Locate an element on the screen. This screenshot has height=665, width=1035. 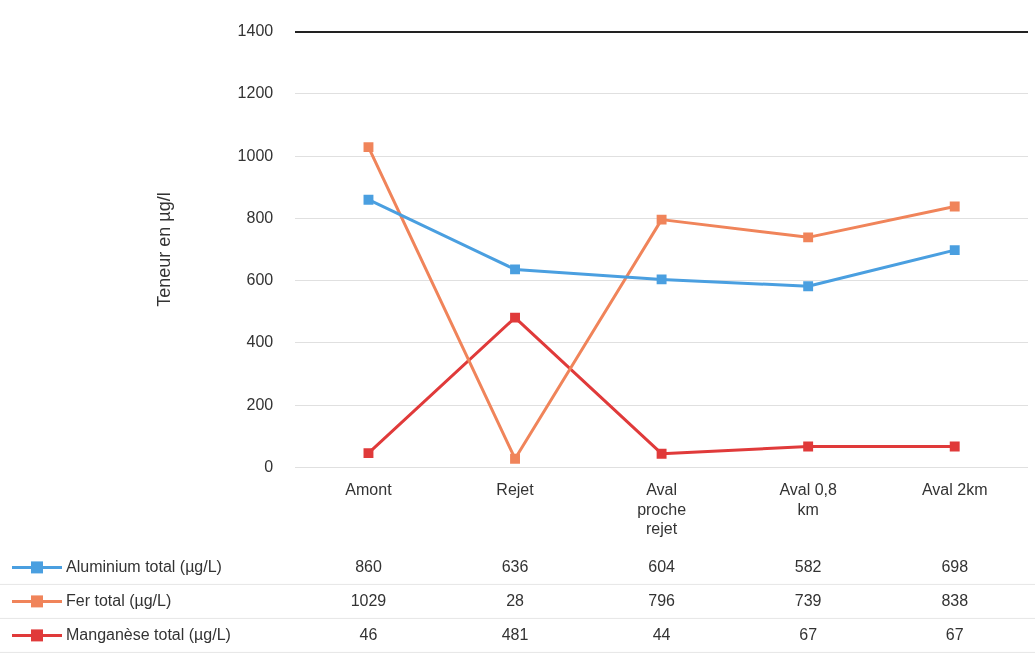
y-tick-label: 0 is located at coordinates (269, 466).